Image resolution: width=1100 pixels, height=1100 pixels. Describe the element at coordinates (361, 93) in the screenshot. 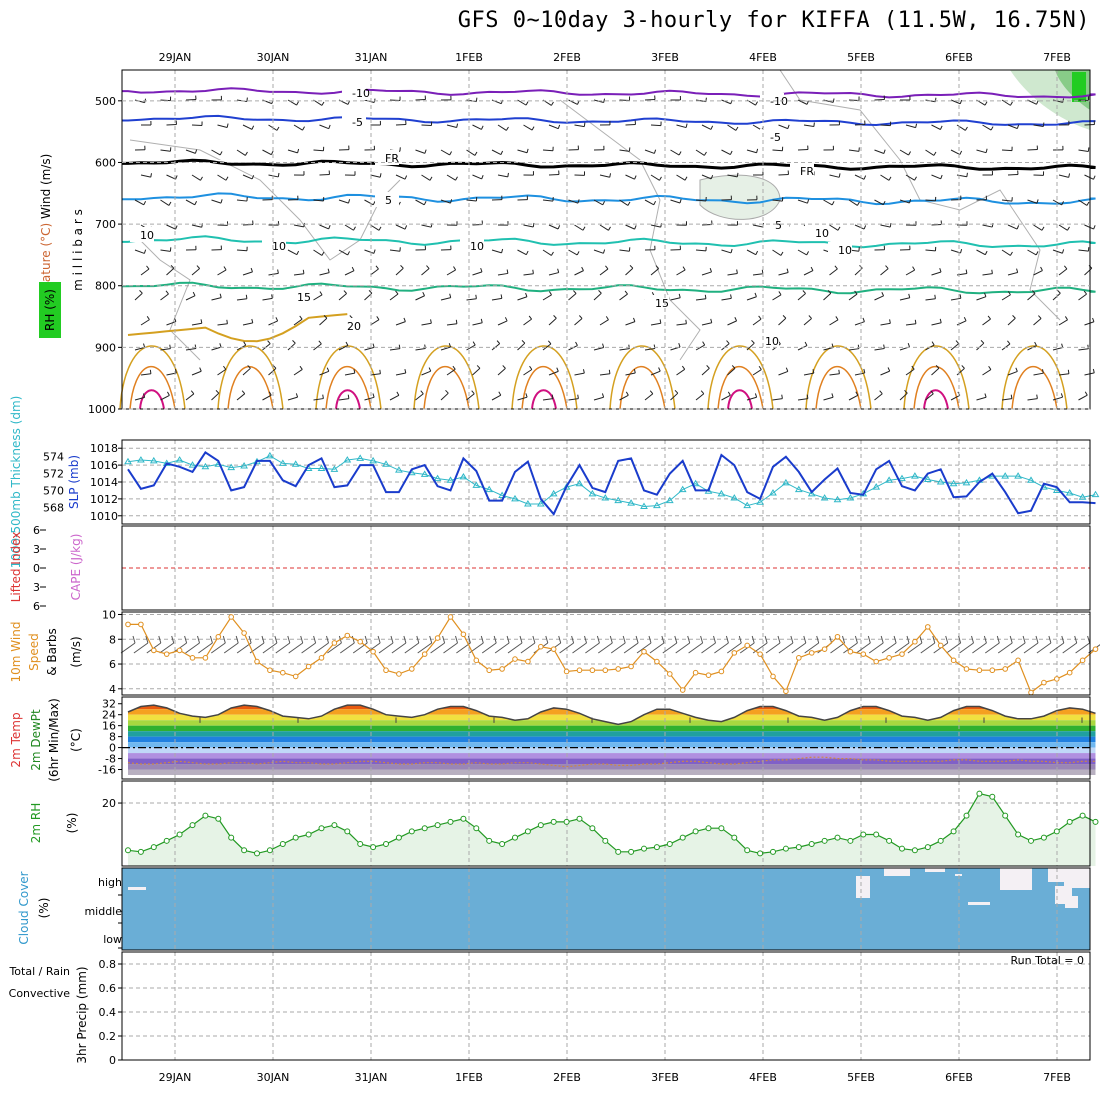

I see `contour-label-0: -10` at that location.